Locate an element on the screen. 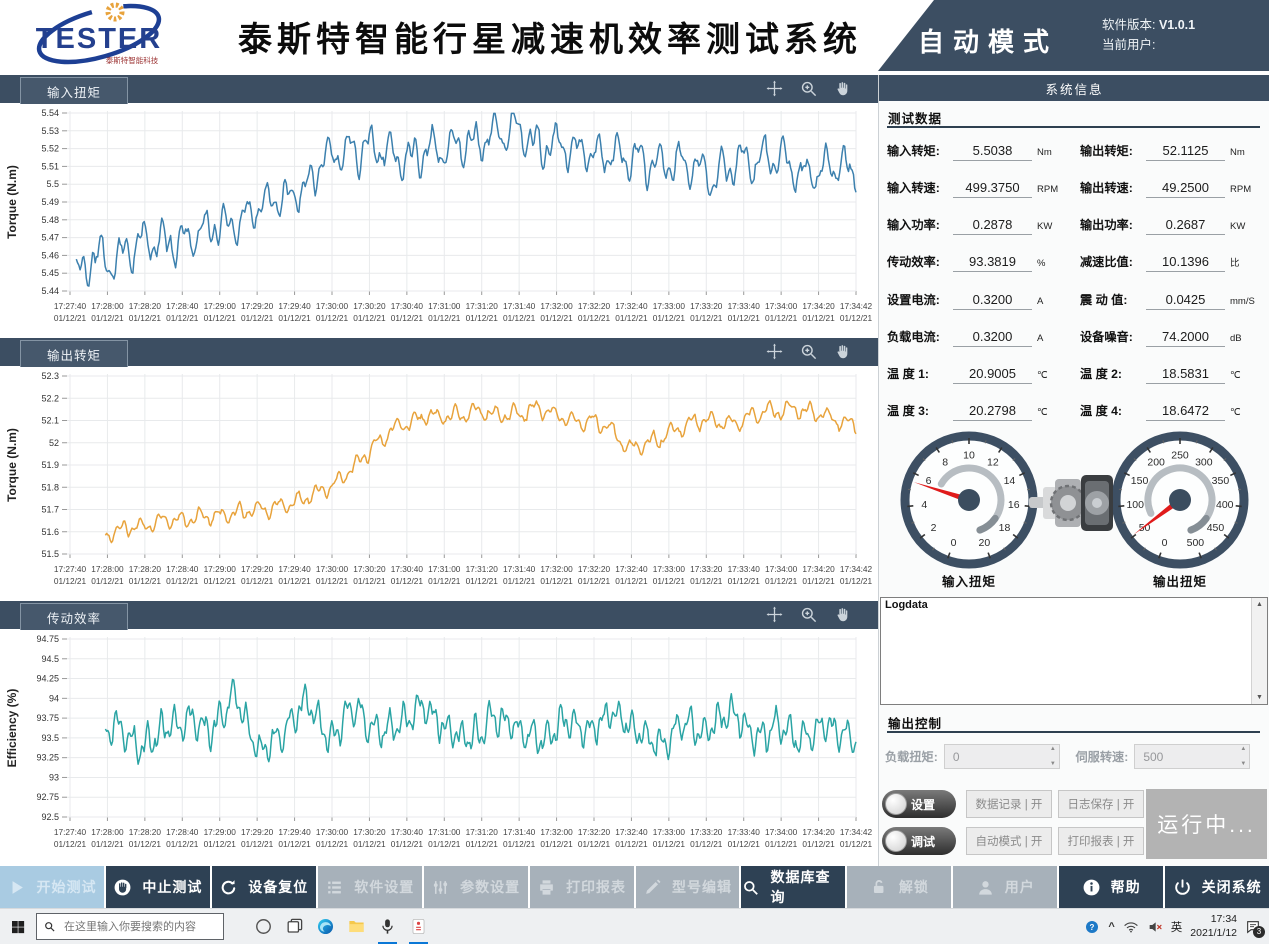  model-edit-button: 型号编辑 is located at coordinates (687, 887).